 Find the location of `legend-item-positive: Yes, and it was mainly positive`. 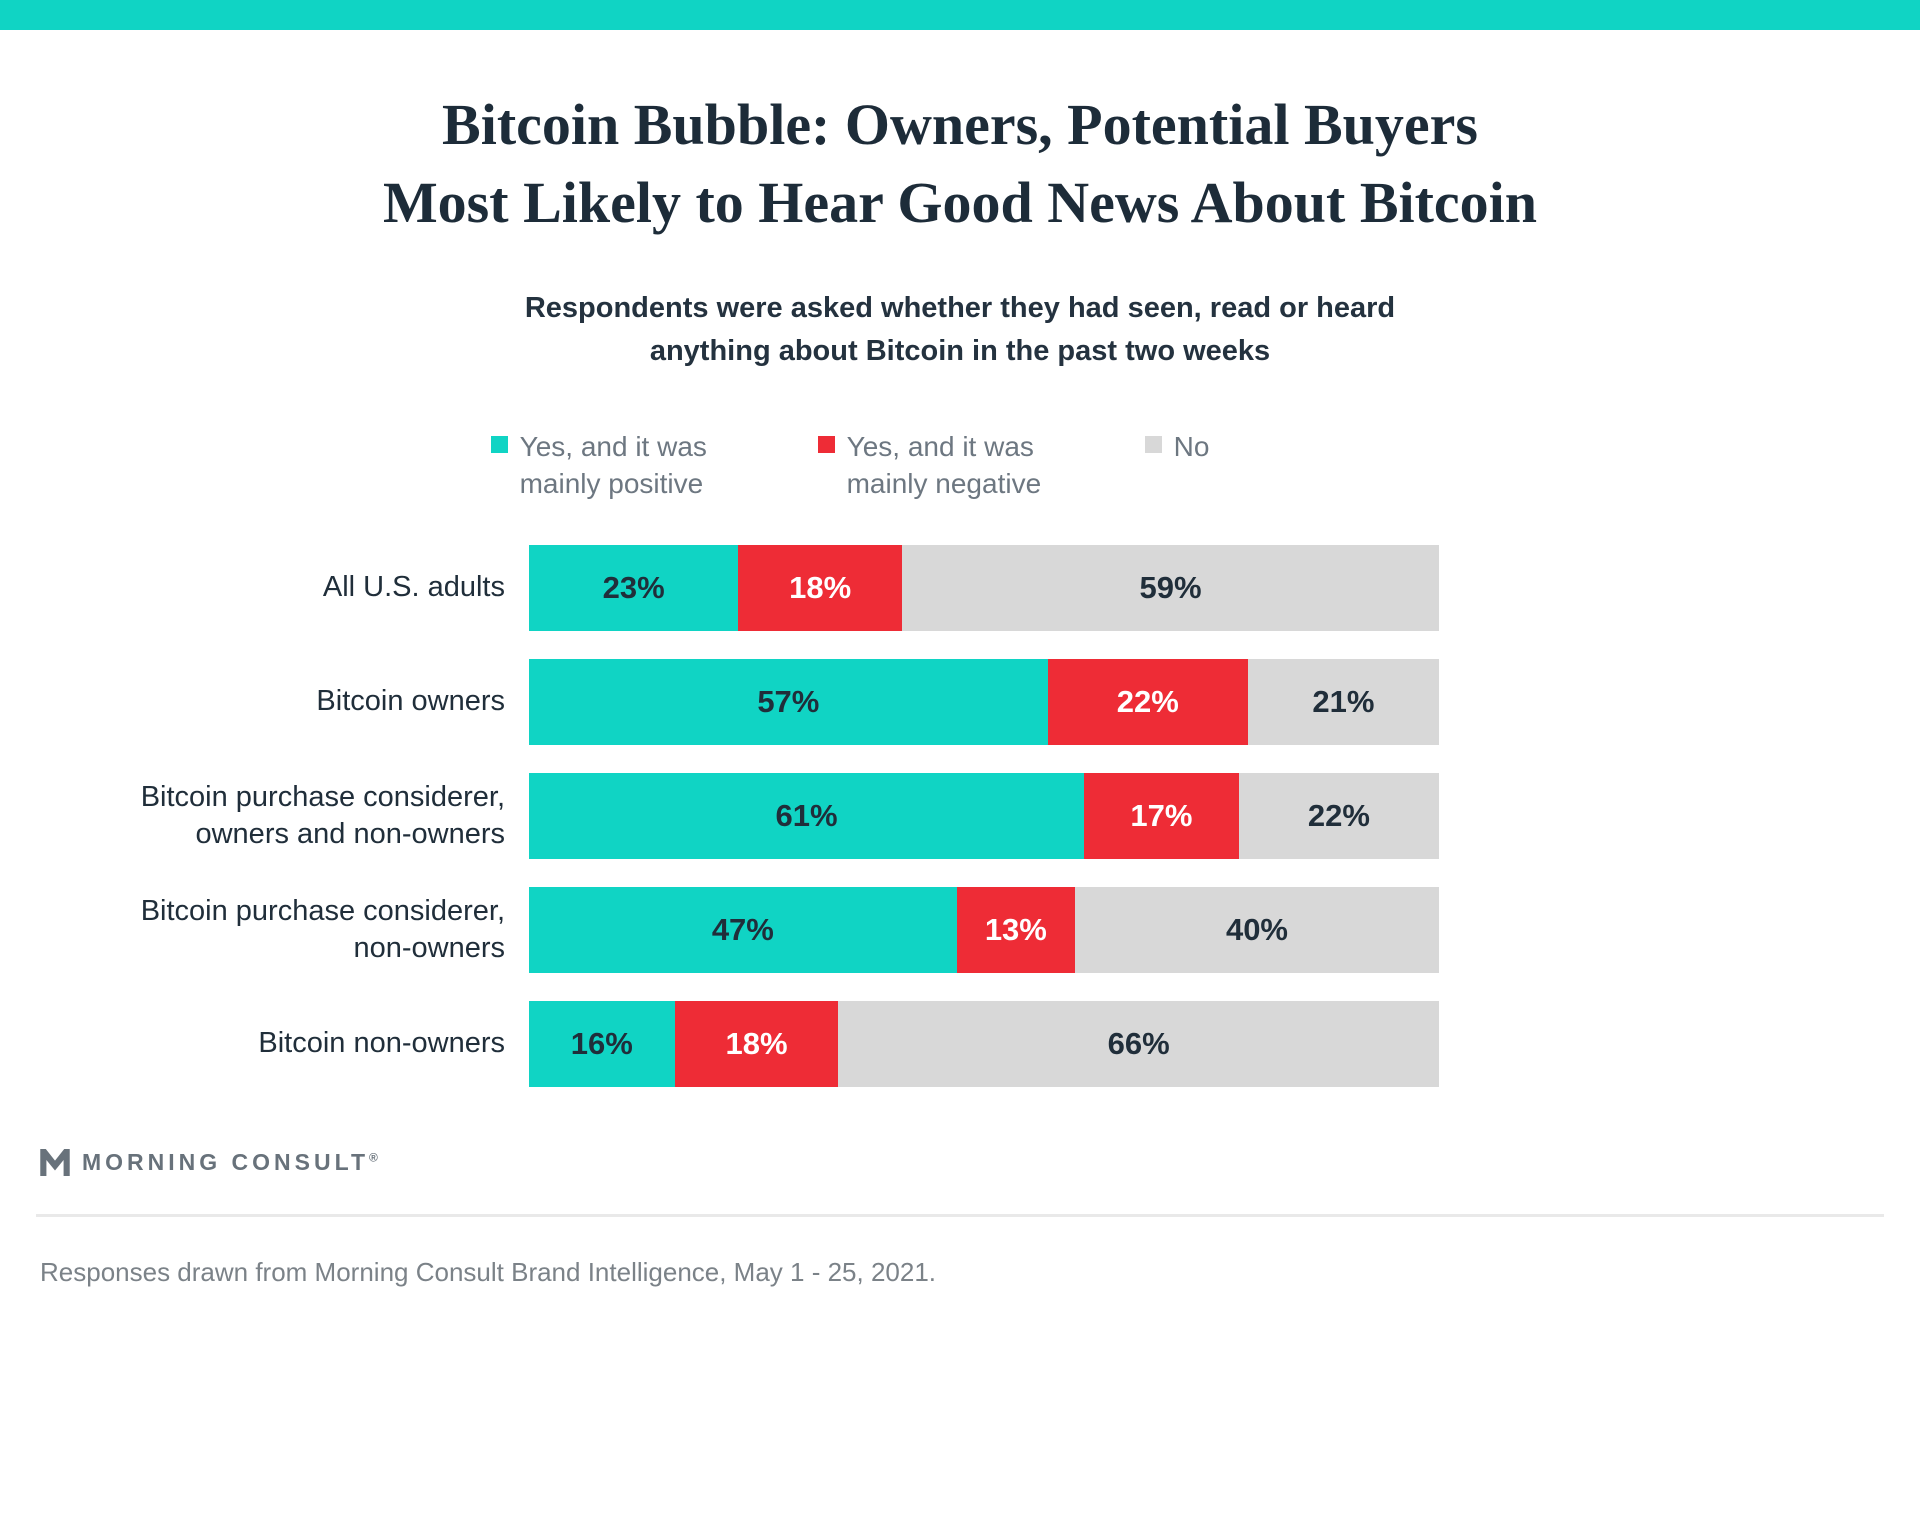

legend-item-positive: Yes, and it was mainly positive is located at coordinates (631, 466).